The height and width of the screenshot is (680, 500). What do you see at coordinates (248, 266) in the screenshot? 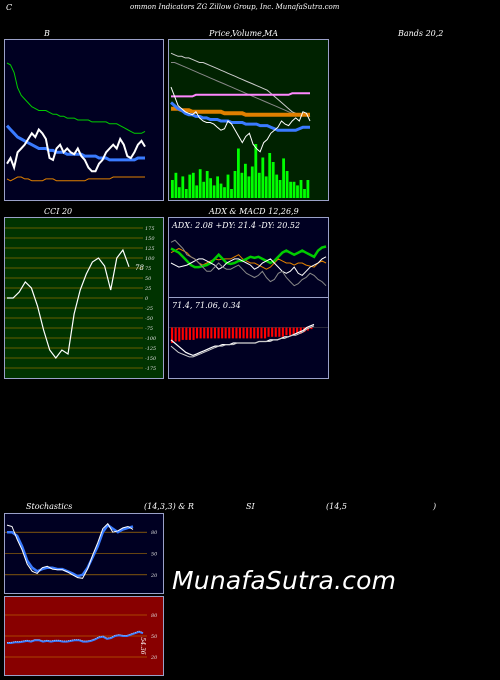
I see `adx-line` at bounding box center [248, 266].